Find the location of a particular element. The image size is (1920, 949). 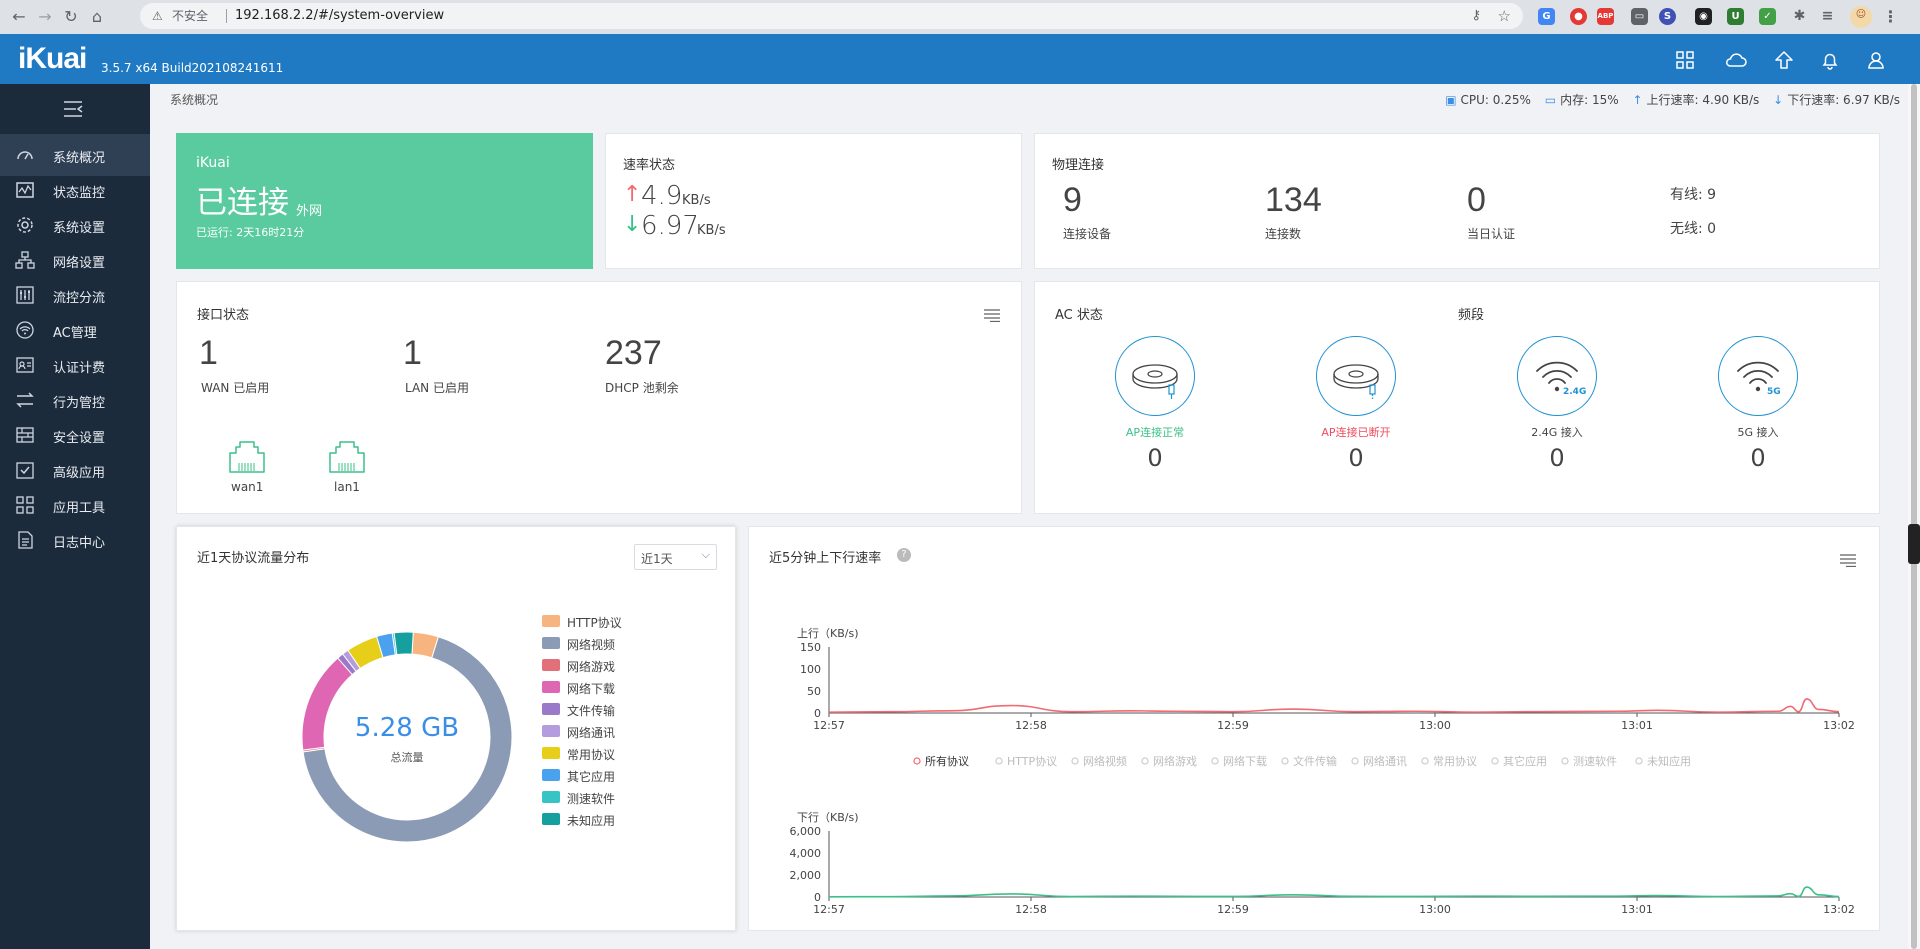

legend-label: 测速软件 is located at coordinates (1595, 761).